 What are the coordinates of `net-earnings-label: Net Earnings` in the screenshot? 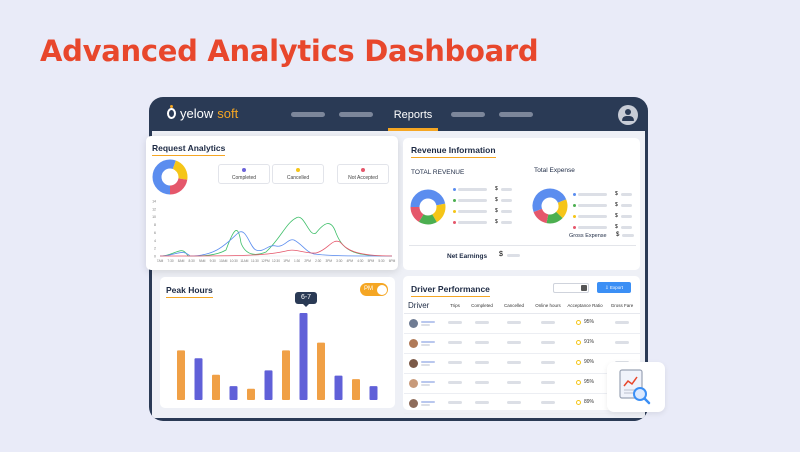 It's located at (467, 256).